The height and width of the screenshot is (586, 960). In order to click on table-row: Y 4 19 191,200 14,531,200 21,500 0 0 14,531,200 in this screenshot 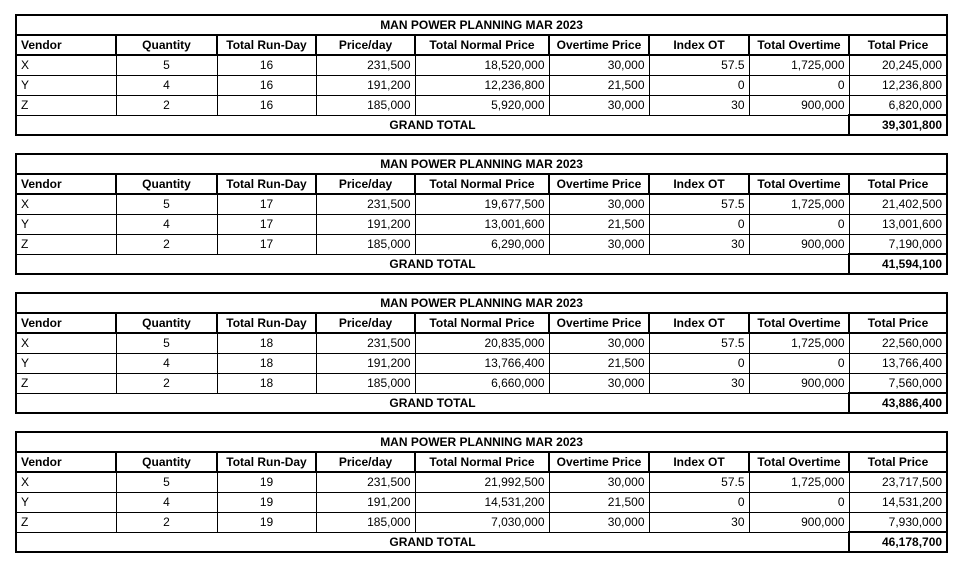, I will do `click(481, 502)`.